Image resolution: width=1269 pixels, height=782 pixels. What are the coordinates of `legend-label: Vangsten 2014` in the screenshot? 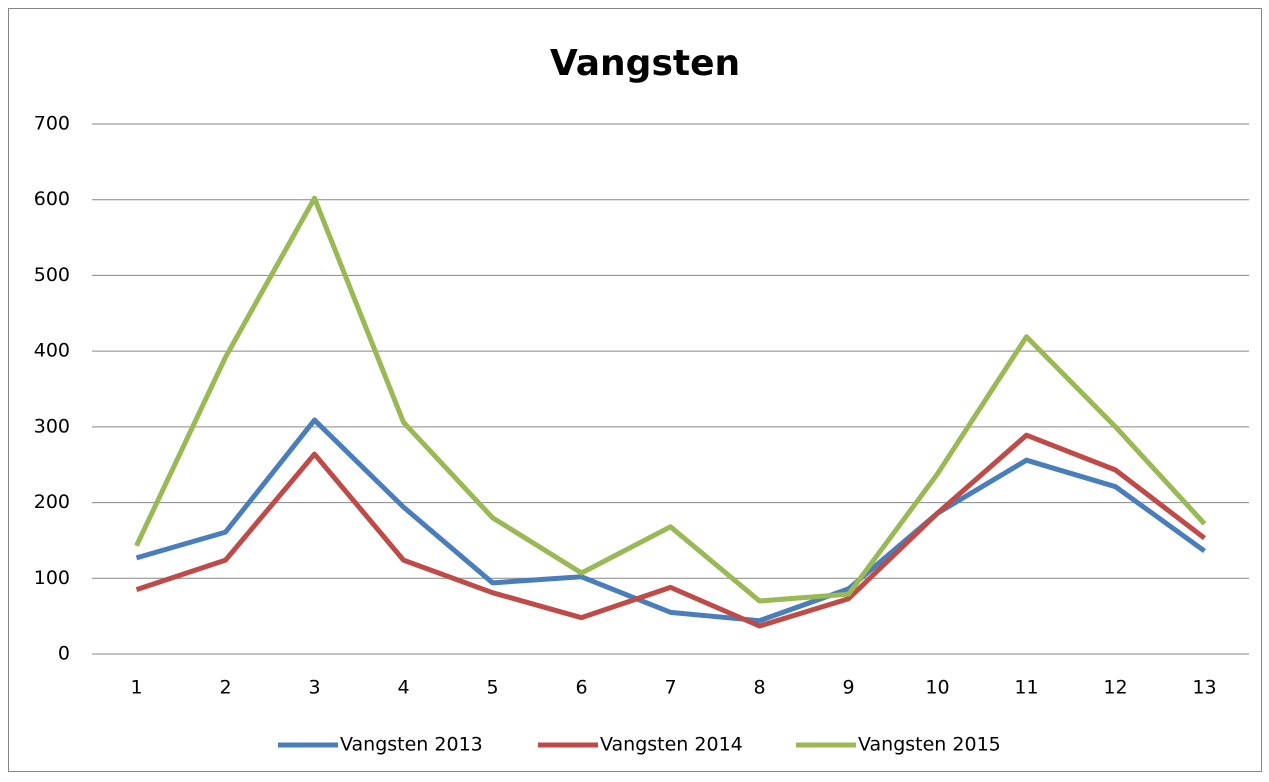 It's located at (671, 745).